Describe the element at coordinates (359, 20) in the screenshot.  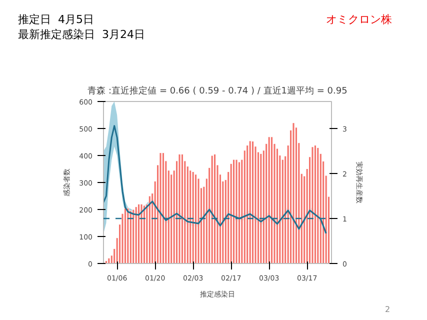
I see `text: オミクロン株` at that location.